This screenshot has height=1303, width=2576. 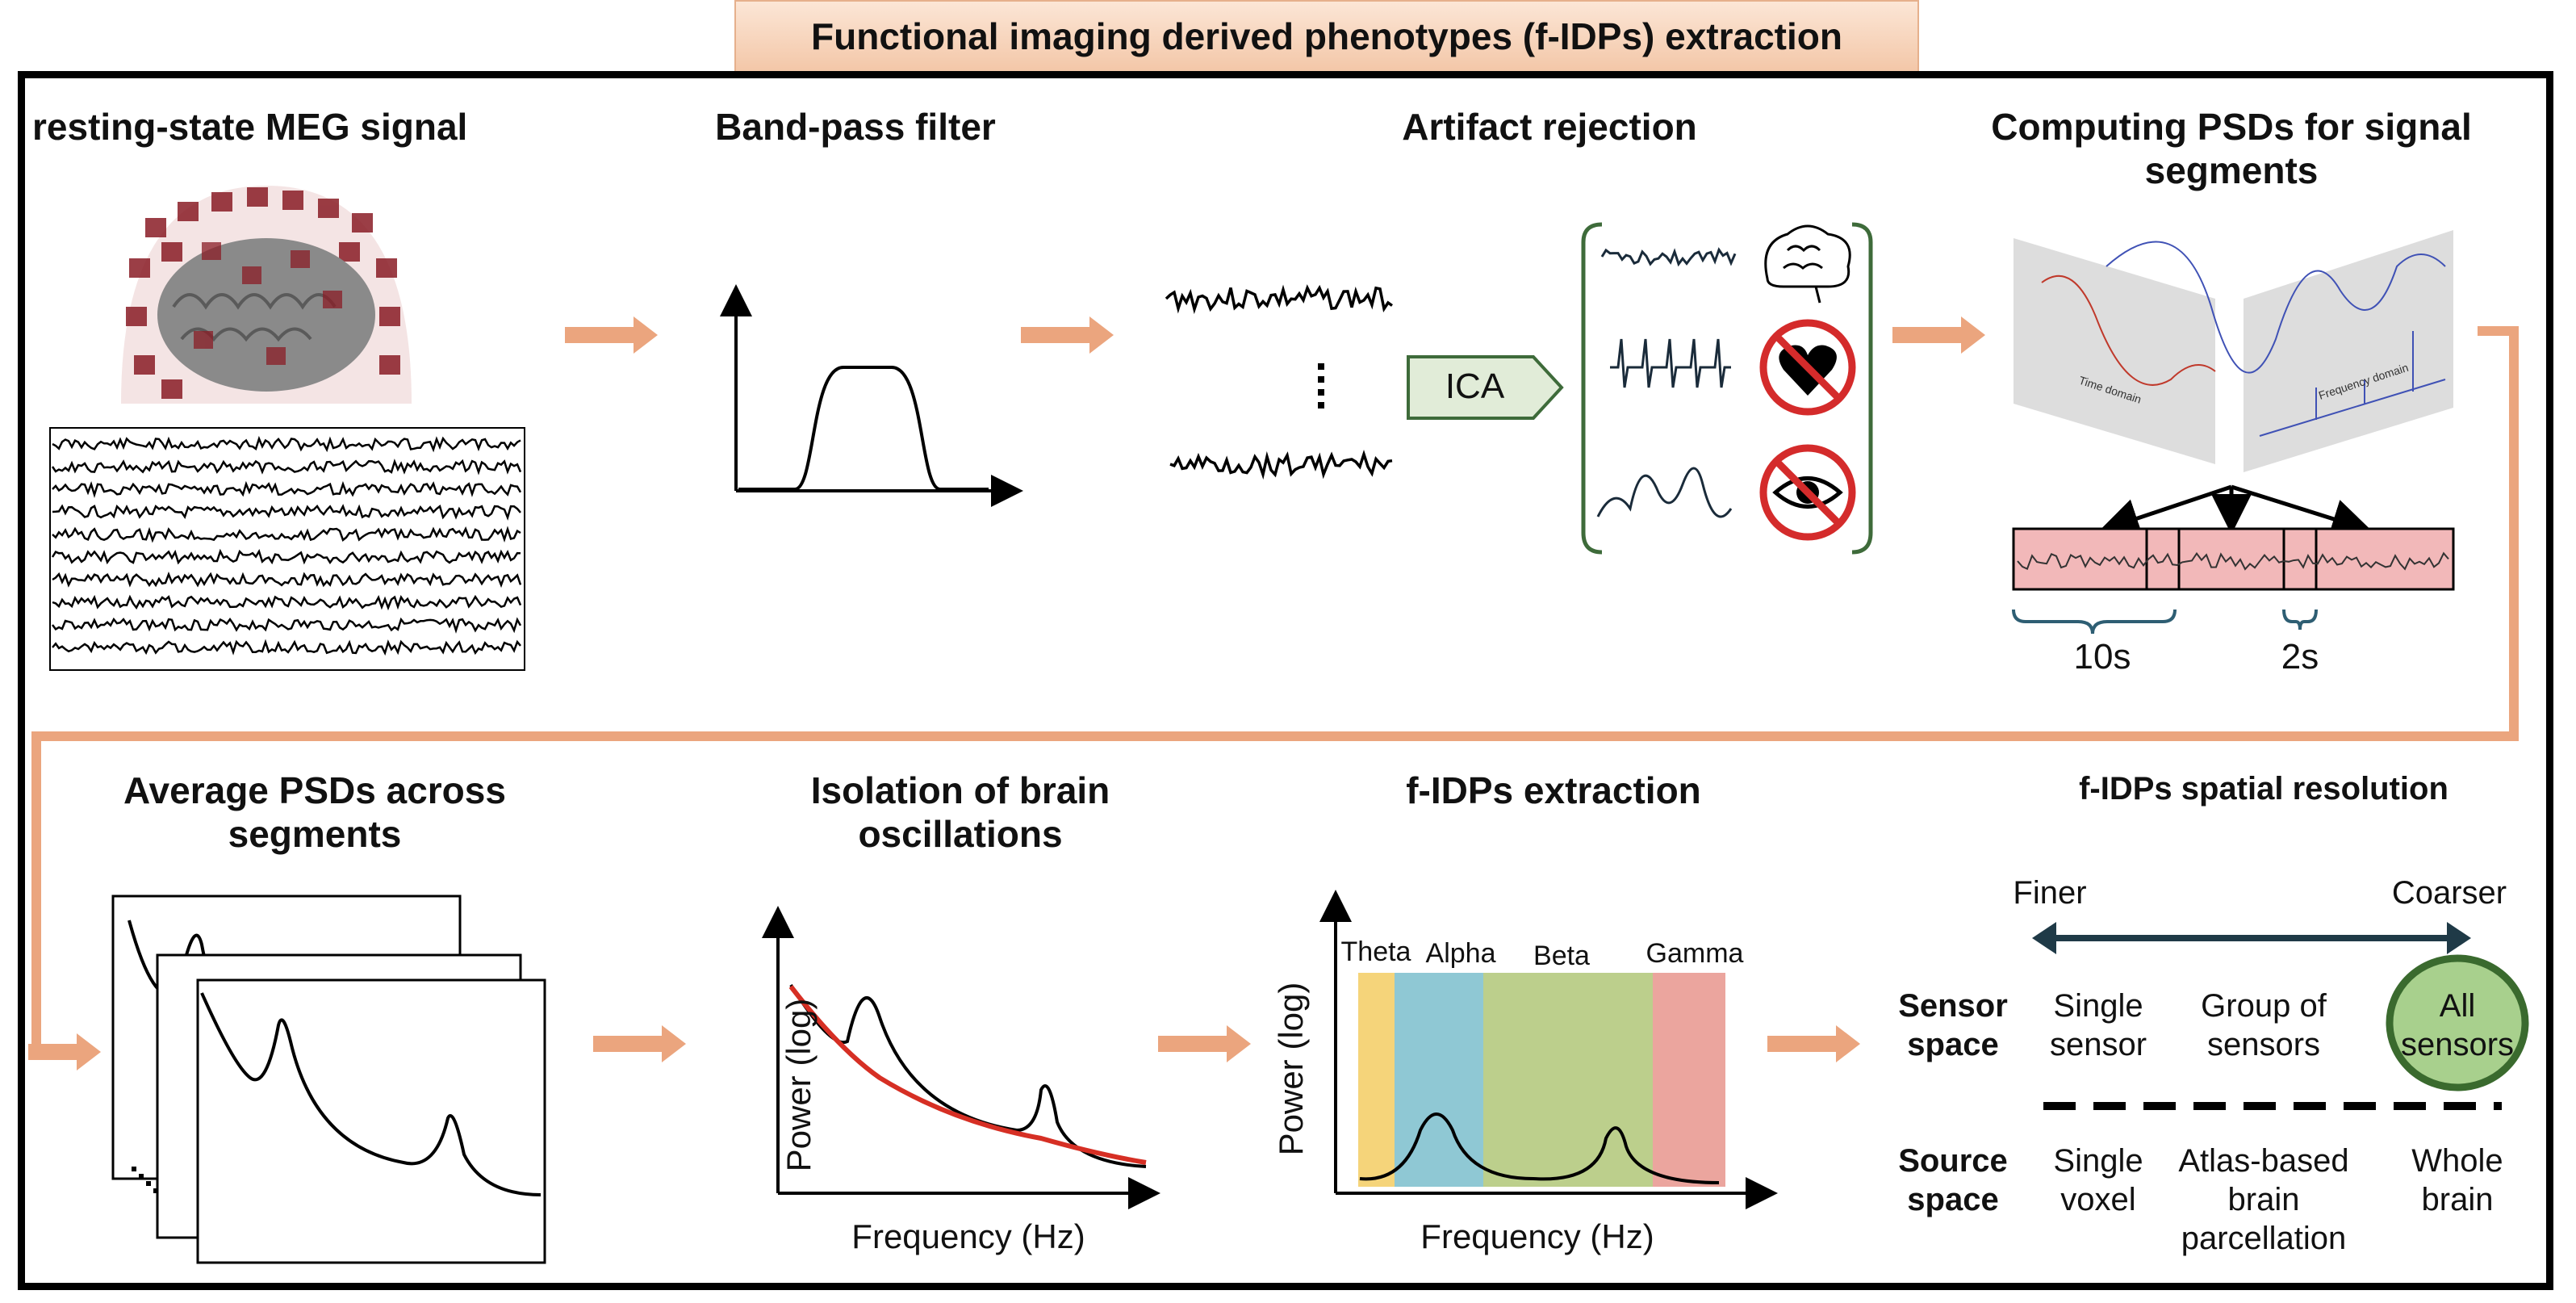 What do you see at coordinates (1549, 127) in the screenshot?
I see `step-artifact-rejection: Artifact rejection` at bounding box center [1549, 127].